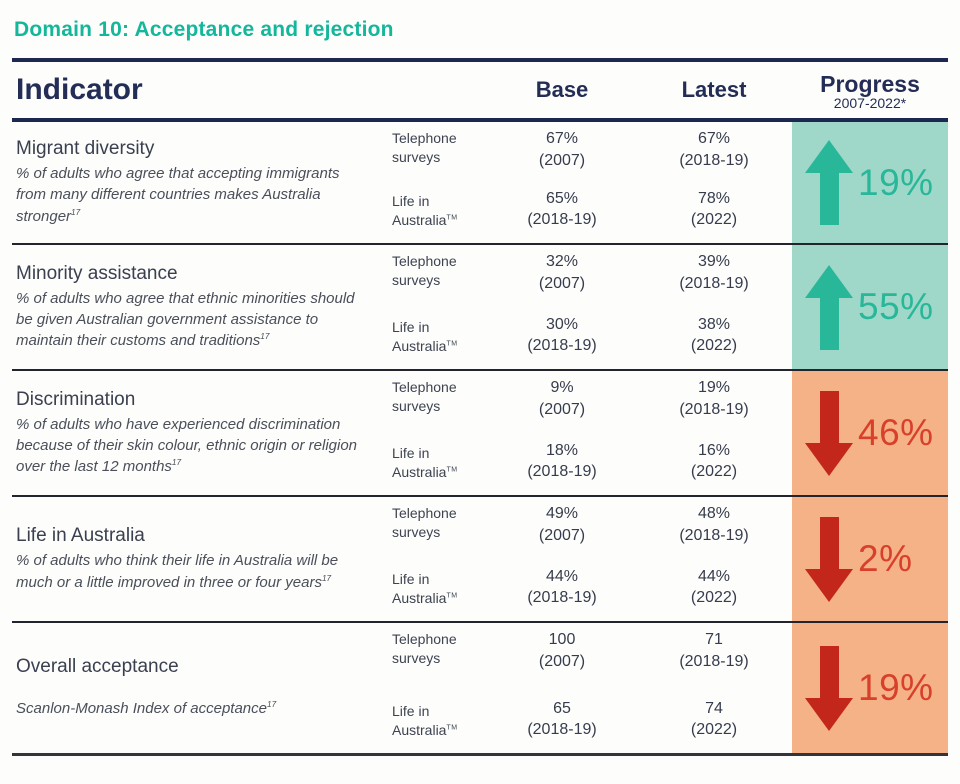 The height and width of the screenshot is (784, 960). I want to click on base-value: 65% (2018-19), so click(562, 209).